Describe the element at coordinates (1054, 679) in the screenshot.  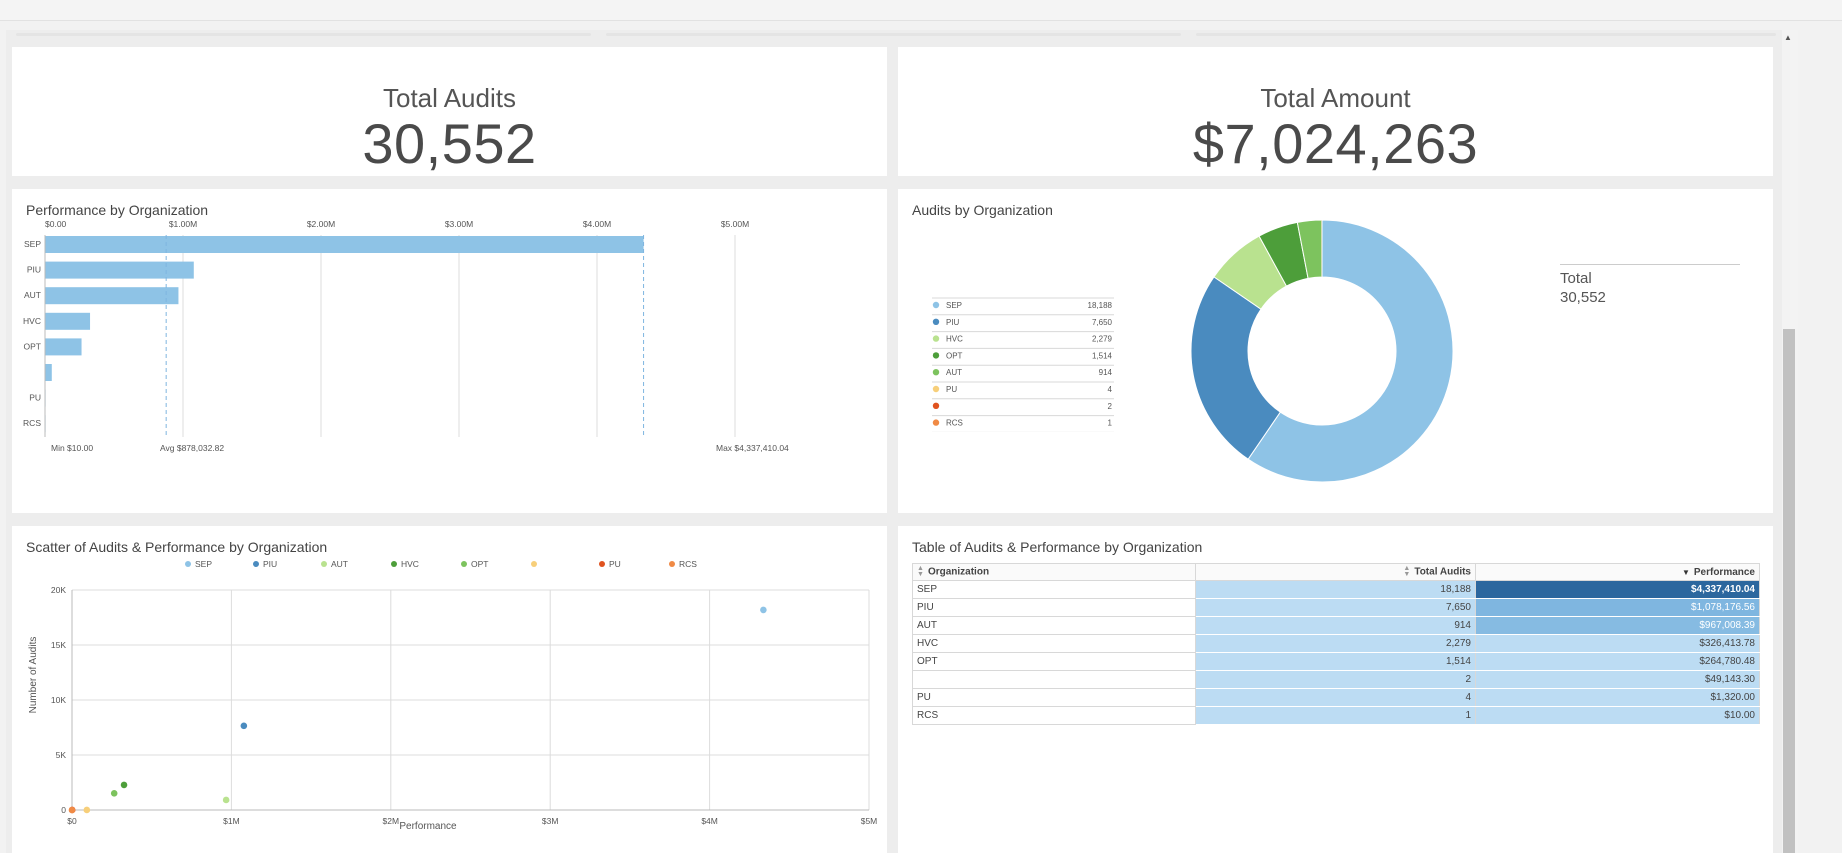
I see `cell-organization` at that location.